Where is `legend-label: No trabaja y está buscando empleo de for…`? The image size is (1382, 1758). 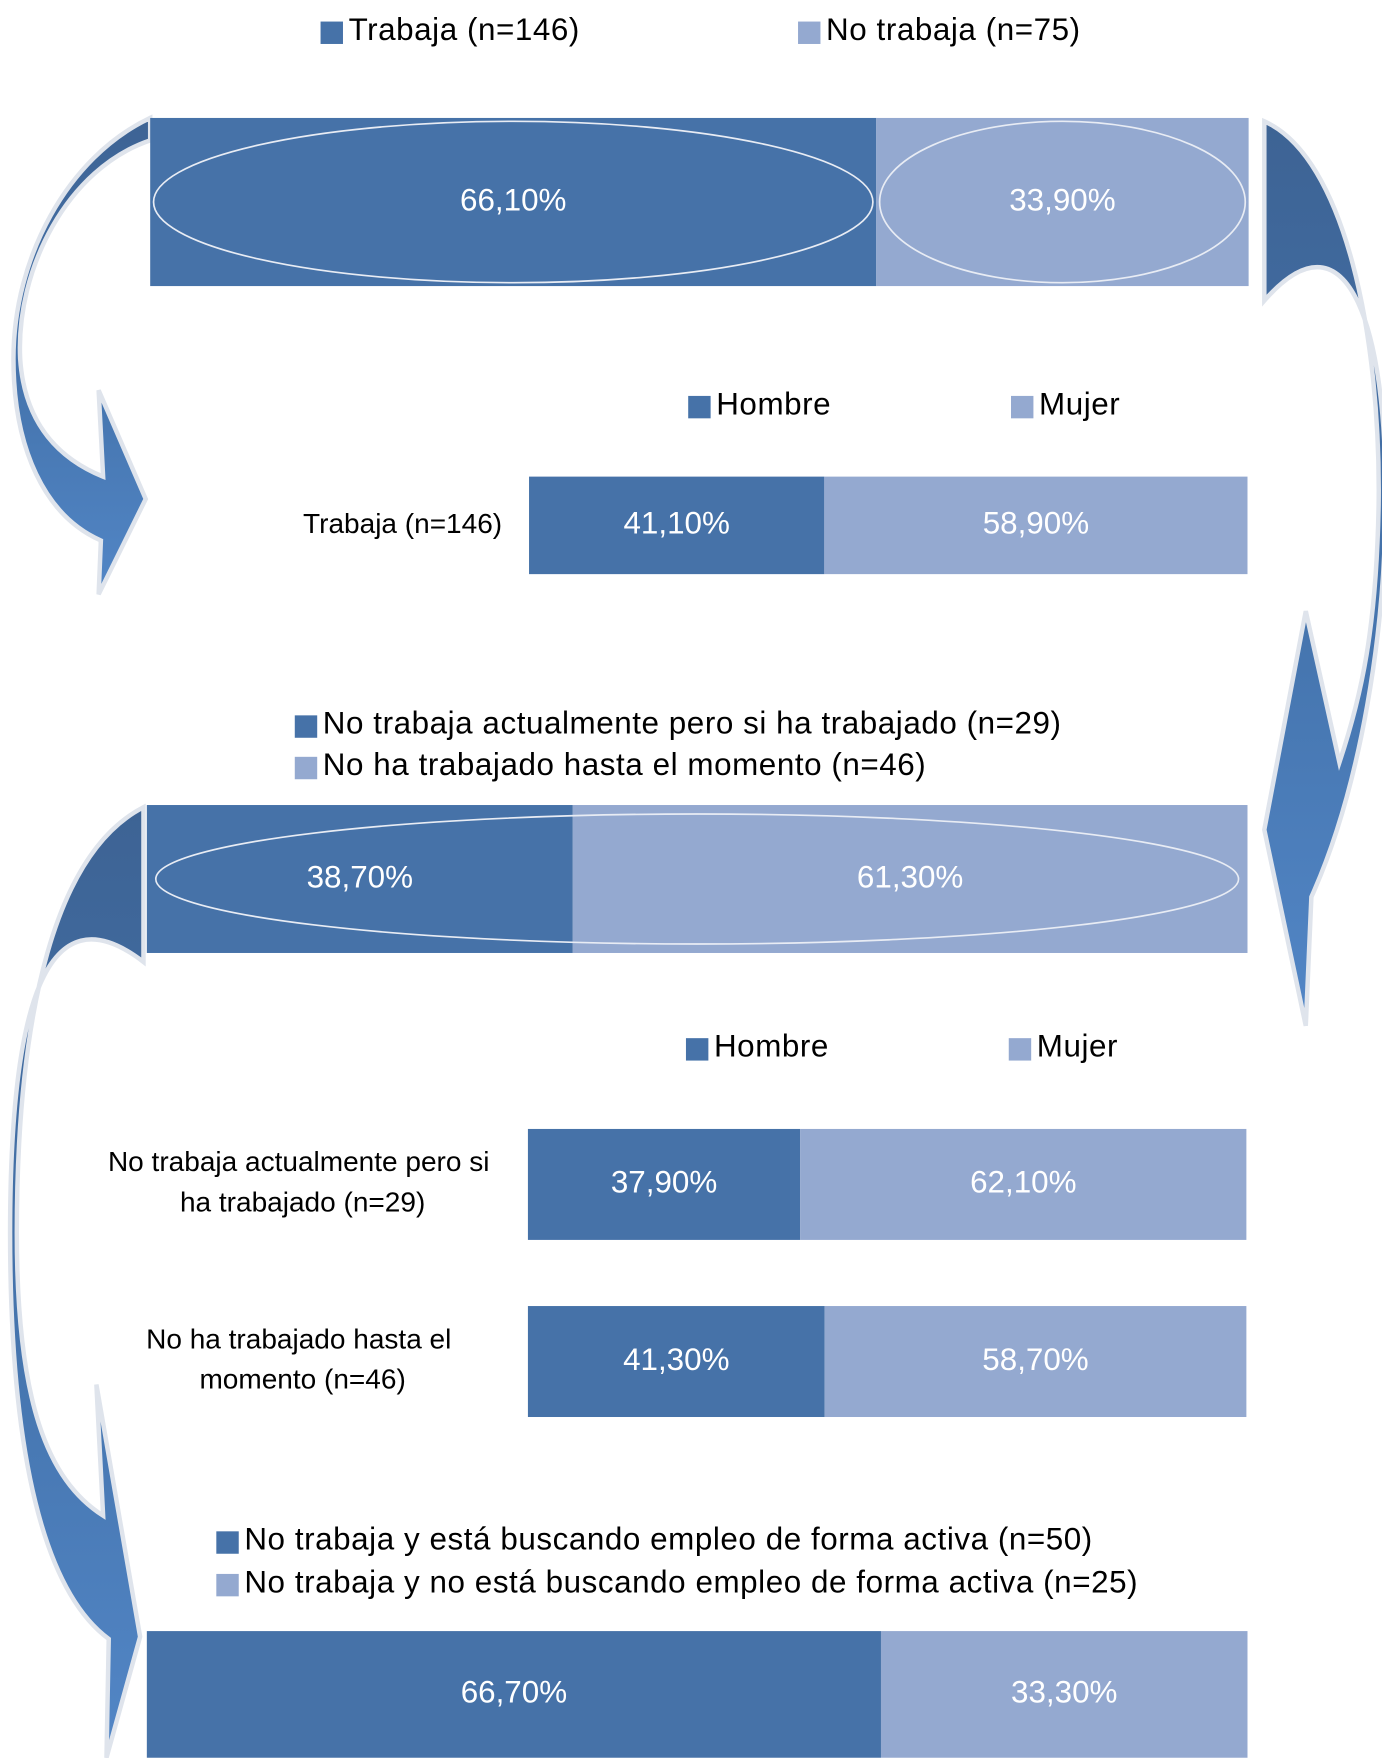
legend-label: No trabaja y está buscando empleo de for… is located at coordinates (668, 1539).